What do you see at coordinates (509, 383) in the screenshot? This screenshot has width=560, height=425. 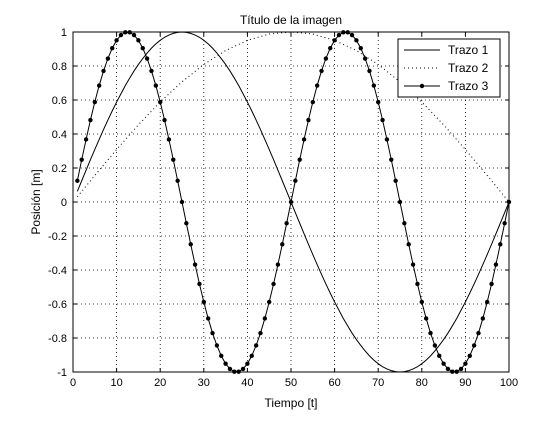 I see `x-tick-label: 100` at bounding box center [509, 383].